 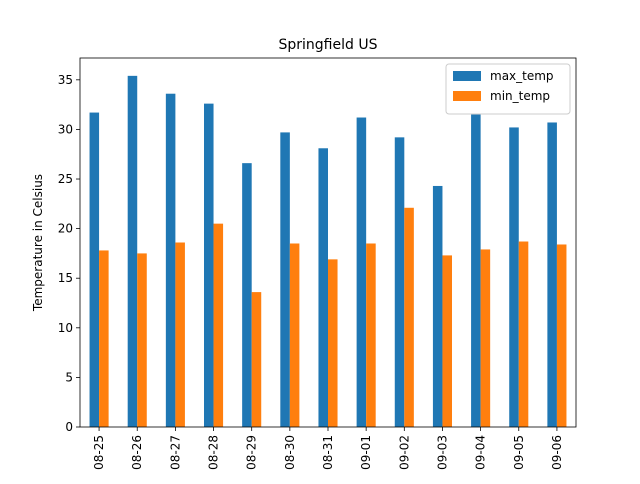 I want to click on y-axis-label: Temperature in Celsius, so click(x=38, y=243).